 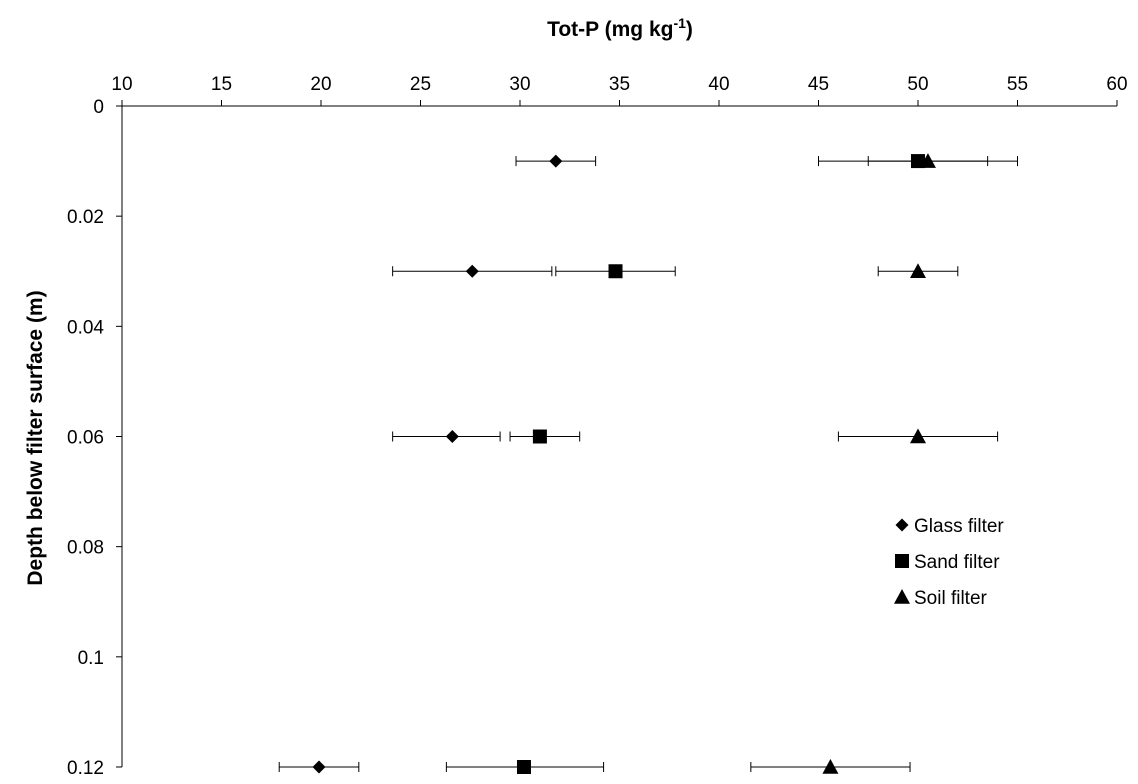 I want to click on x-tick-label: 30, so click(x=519, y=84).